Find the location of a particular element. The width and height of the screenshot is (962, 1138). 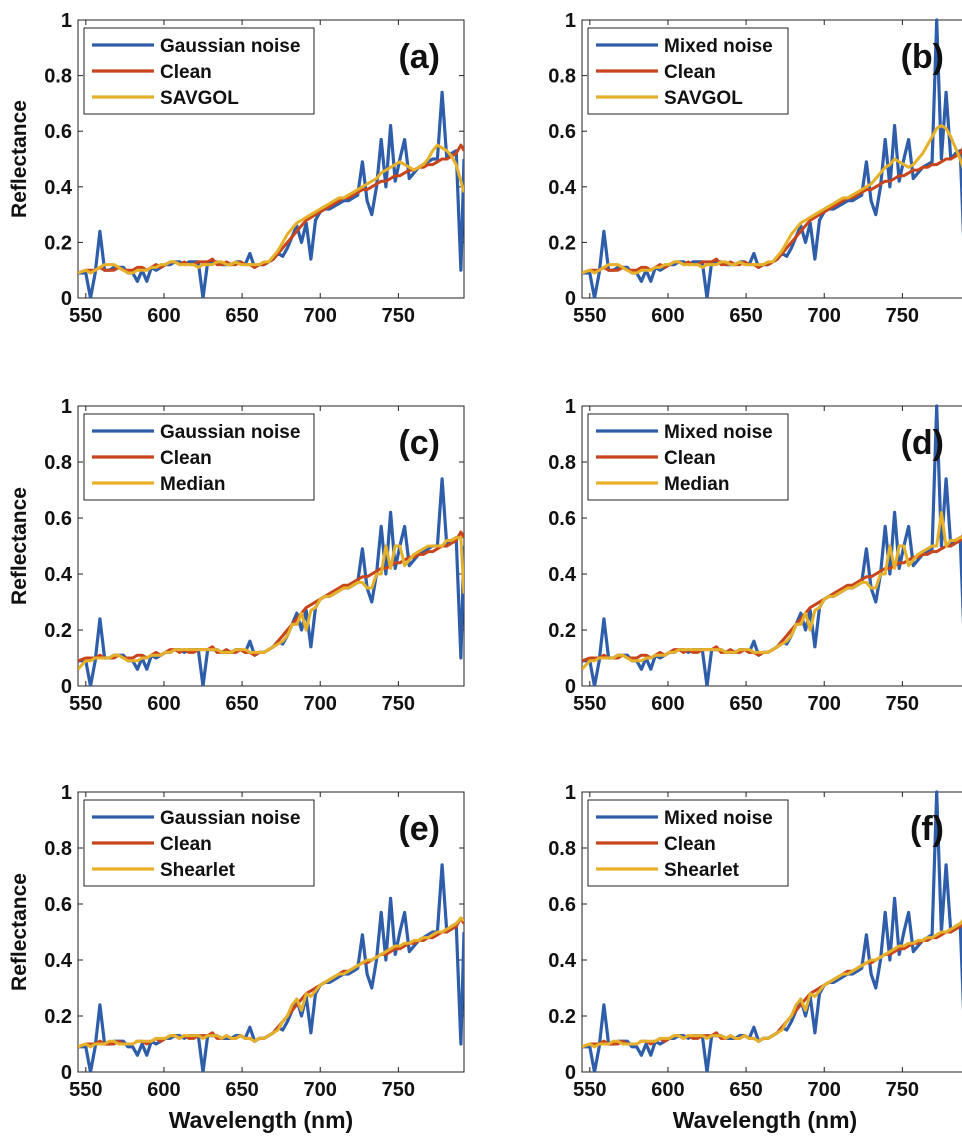

panel-label: (c) is located at coordinates (419, 443).